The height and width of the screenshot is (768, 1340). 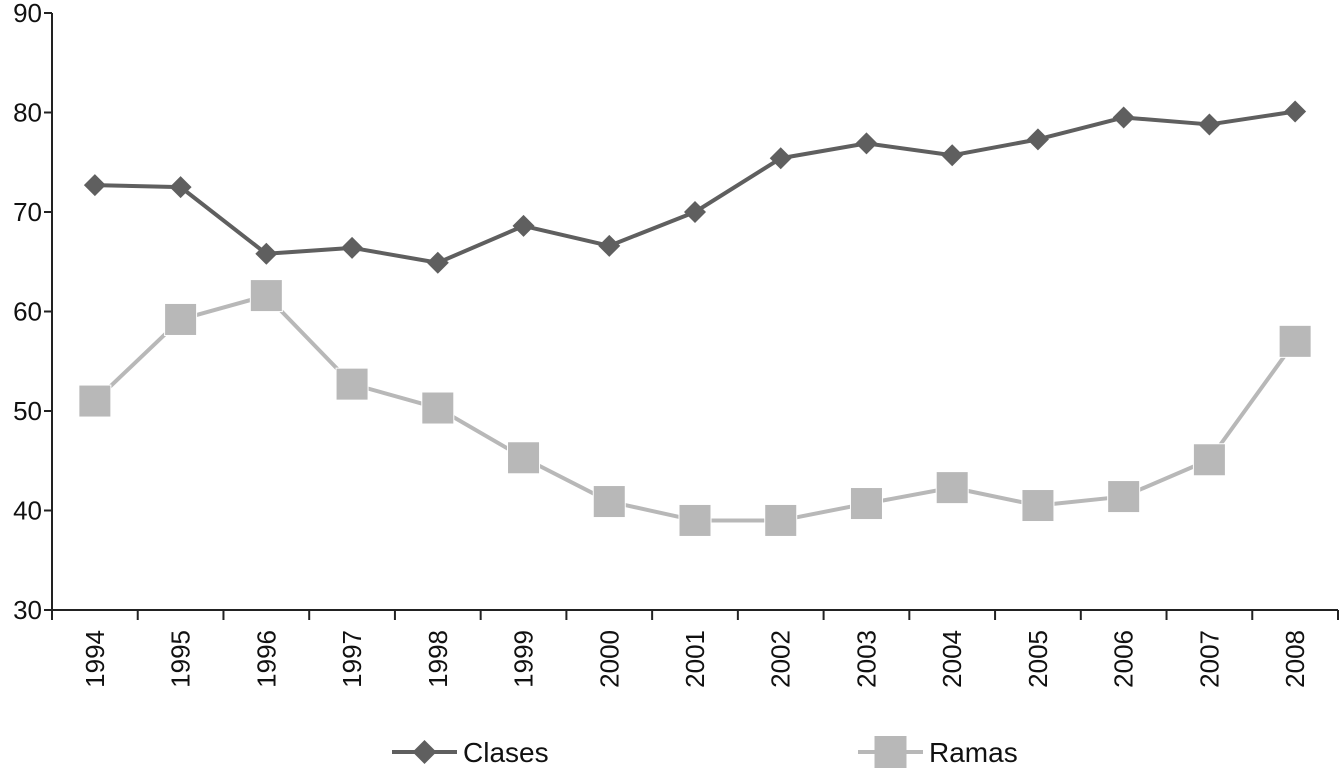 What do you see at coordinates (27, 411) in the screenshot?
I see `y-tick-label: 50` at bounding box center [27, 411].